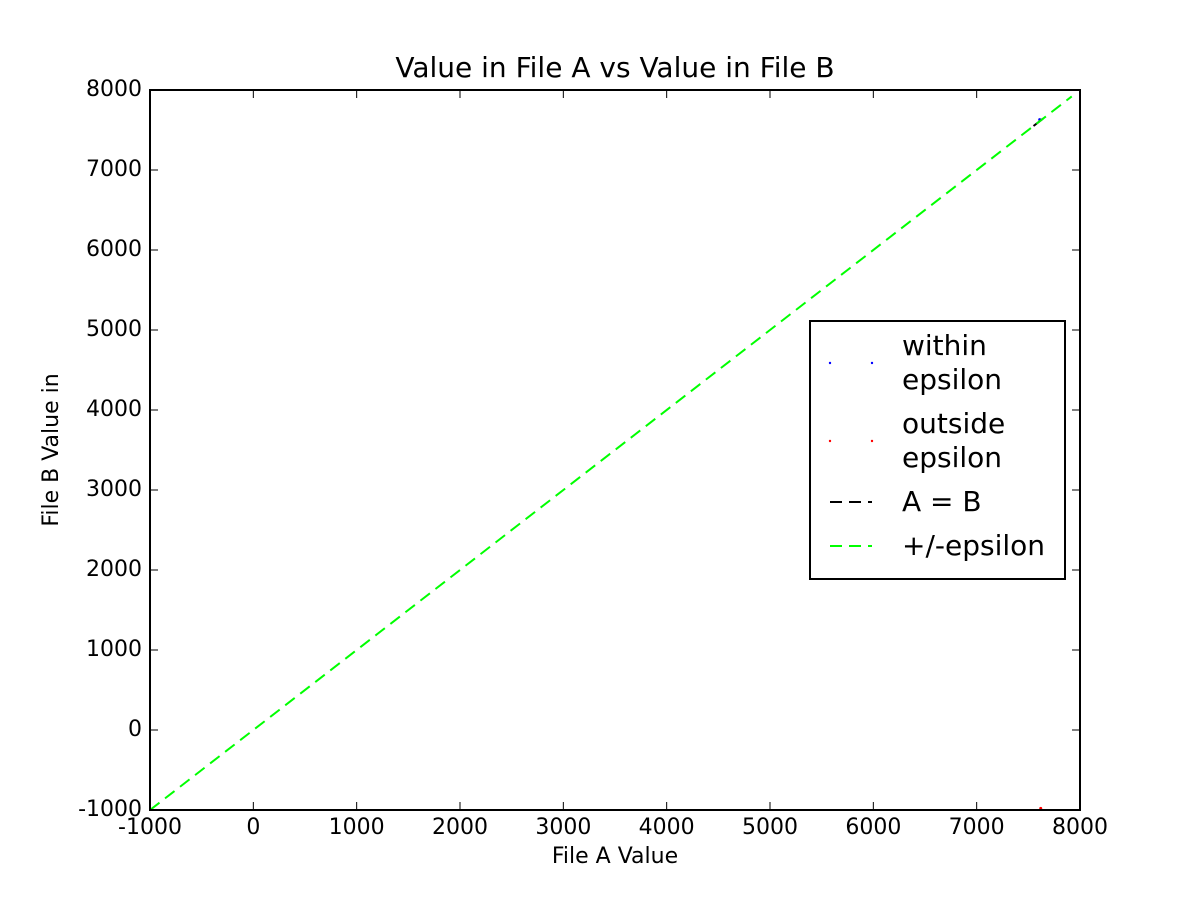  I want to click on x-tick-label: 8000, so click(1080, 827).